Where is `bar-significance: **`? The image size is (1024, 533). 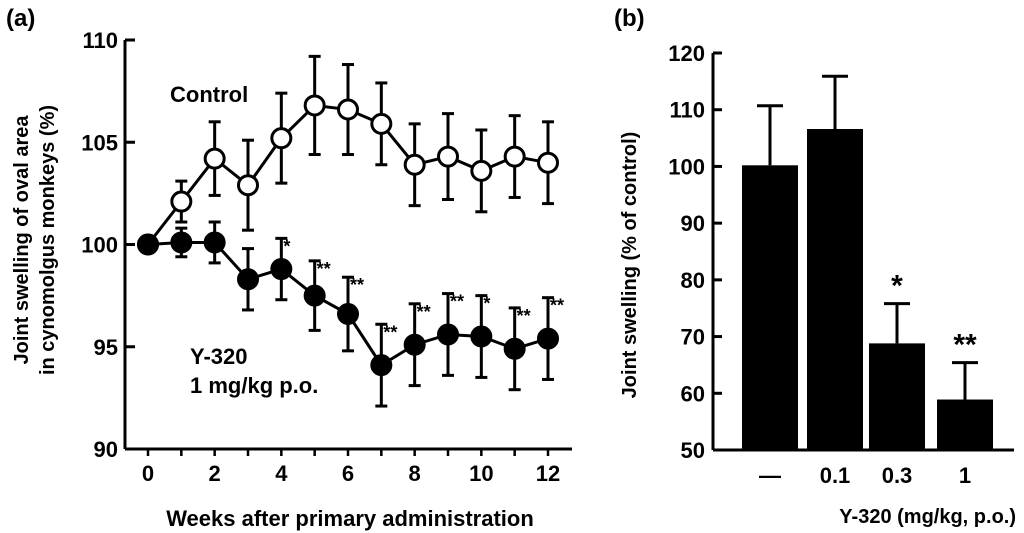 bar-significance: ** is located at coordinates (965, 345).